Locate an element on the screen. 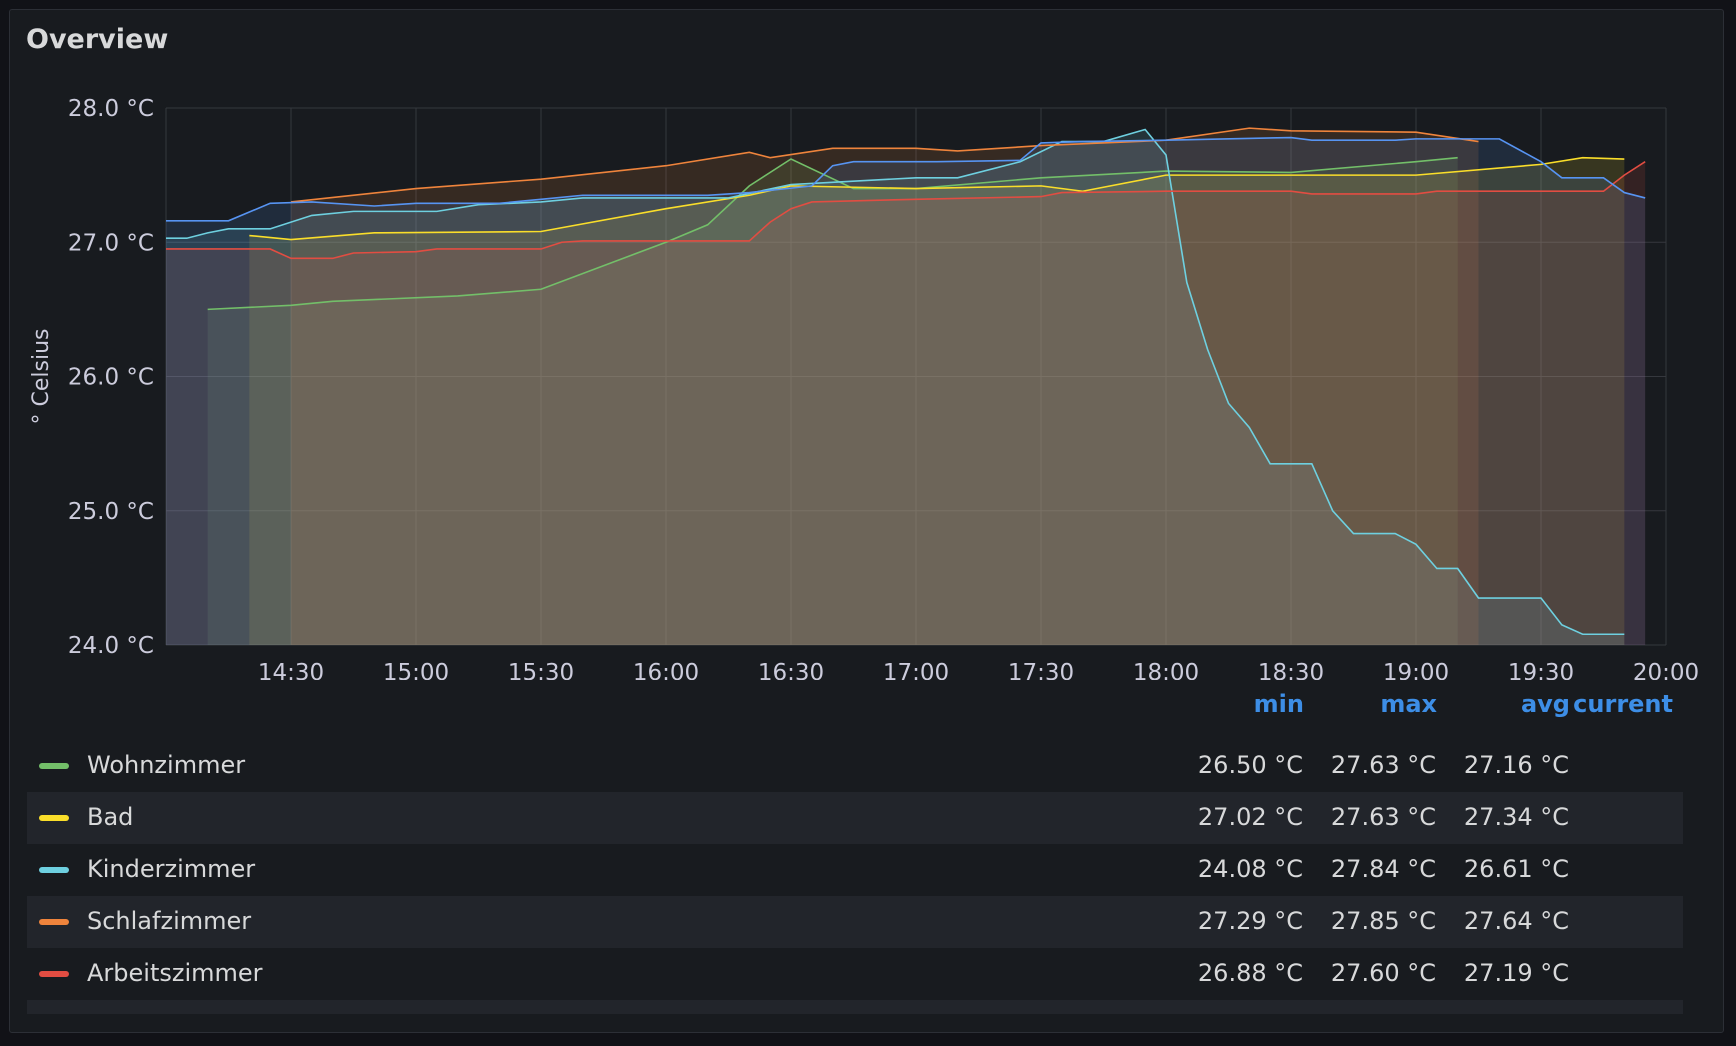 This screenshot has height=1046, width=1736. legend-row: Schlafzimmer 27.29 °C 27.85 °C 27.64 °C is located at coordinates (855, 922).